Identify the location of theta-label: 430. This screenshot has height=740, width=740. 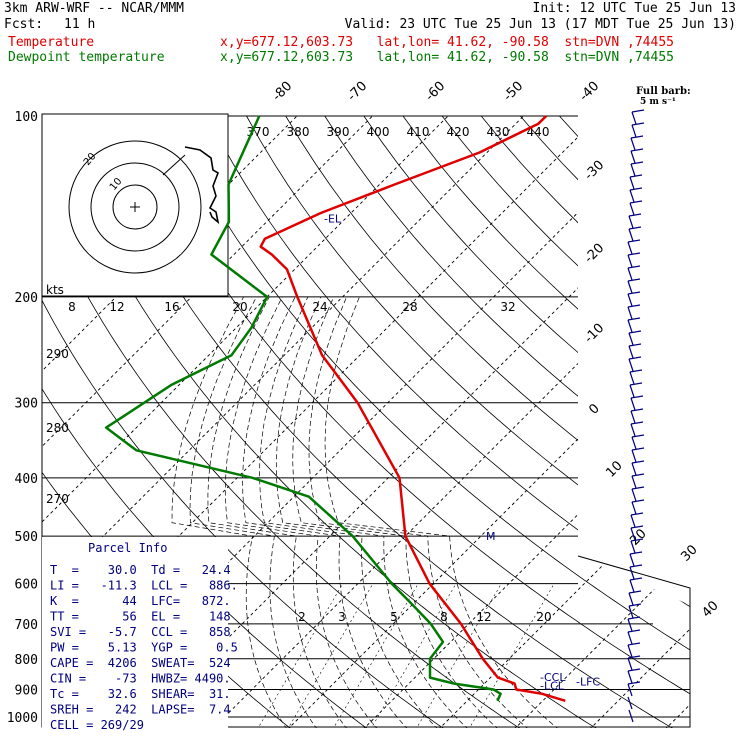
(498, 132).